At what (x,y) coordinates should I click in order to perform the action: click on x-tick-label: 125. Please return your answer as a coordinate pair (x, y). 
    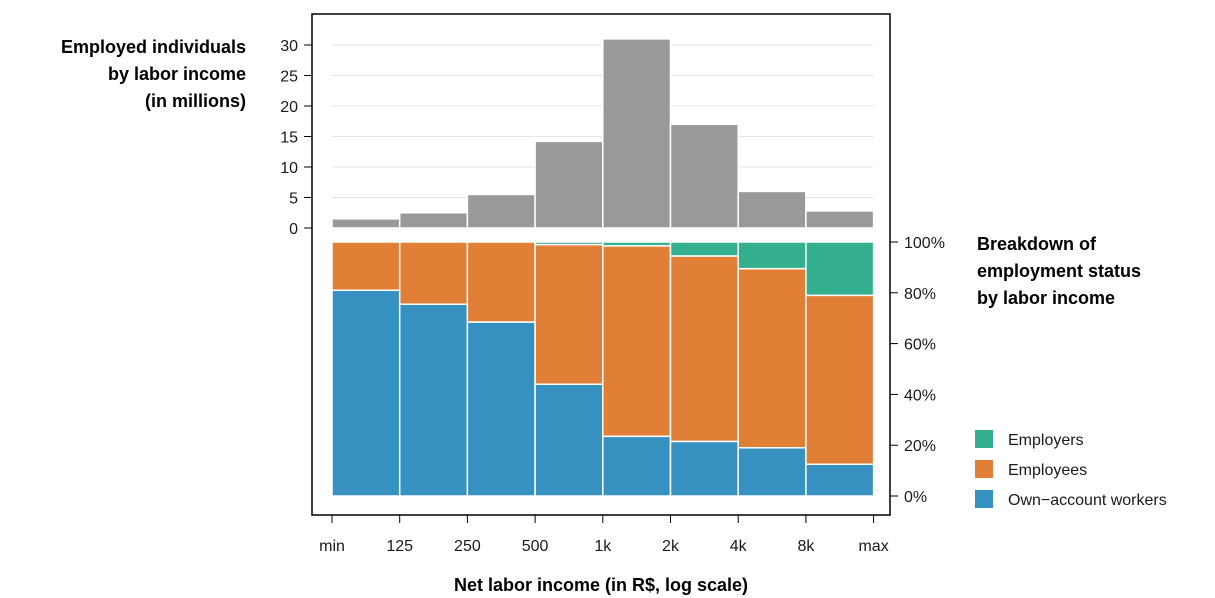
    Looking at the image, I should click on (399, 546).